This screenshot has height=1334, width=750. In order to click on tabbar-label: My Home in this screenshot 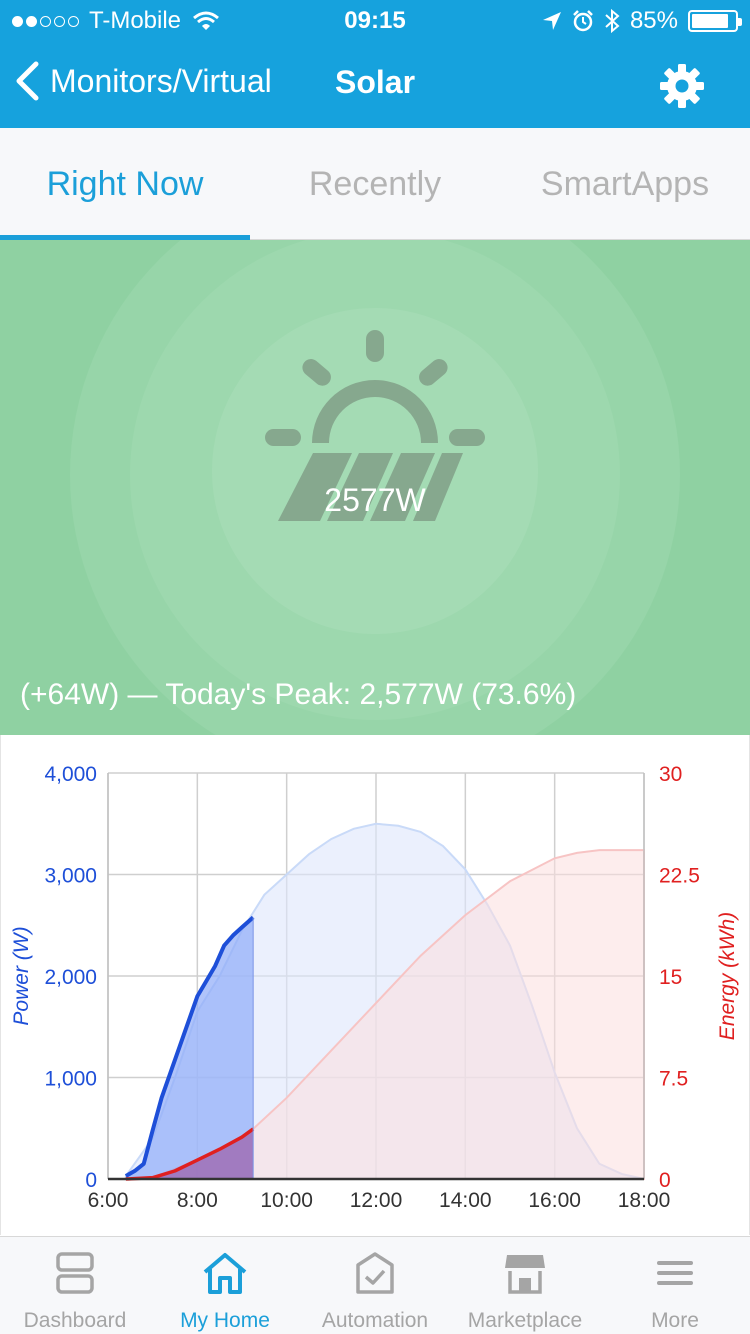, I will do `click(225, 1320)`.